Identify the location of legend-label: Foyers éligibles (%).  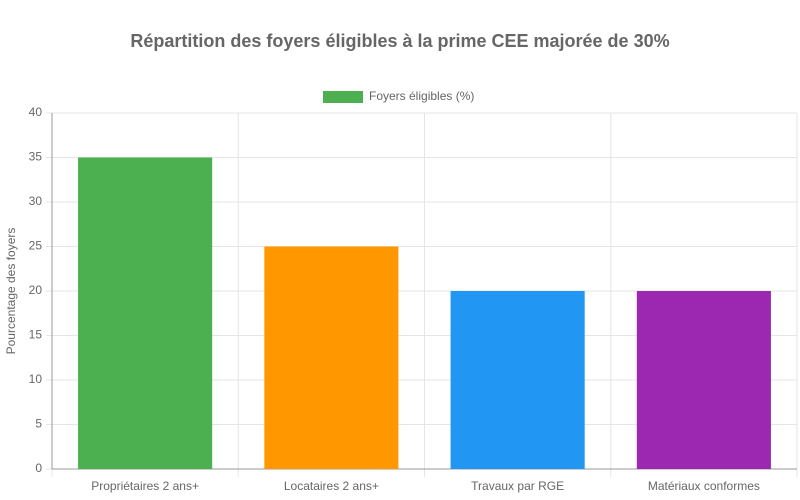
(421, 96).